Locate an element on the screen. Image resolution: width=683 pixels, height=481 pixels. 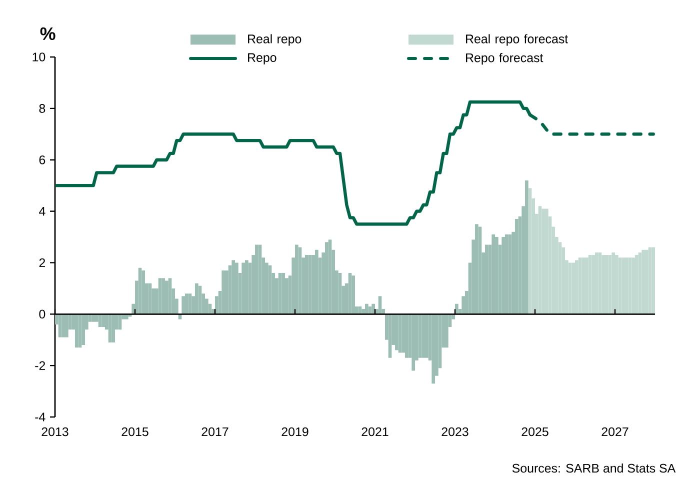
x-tick-label: 2015 is located at coordinates (135, 431).